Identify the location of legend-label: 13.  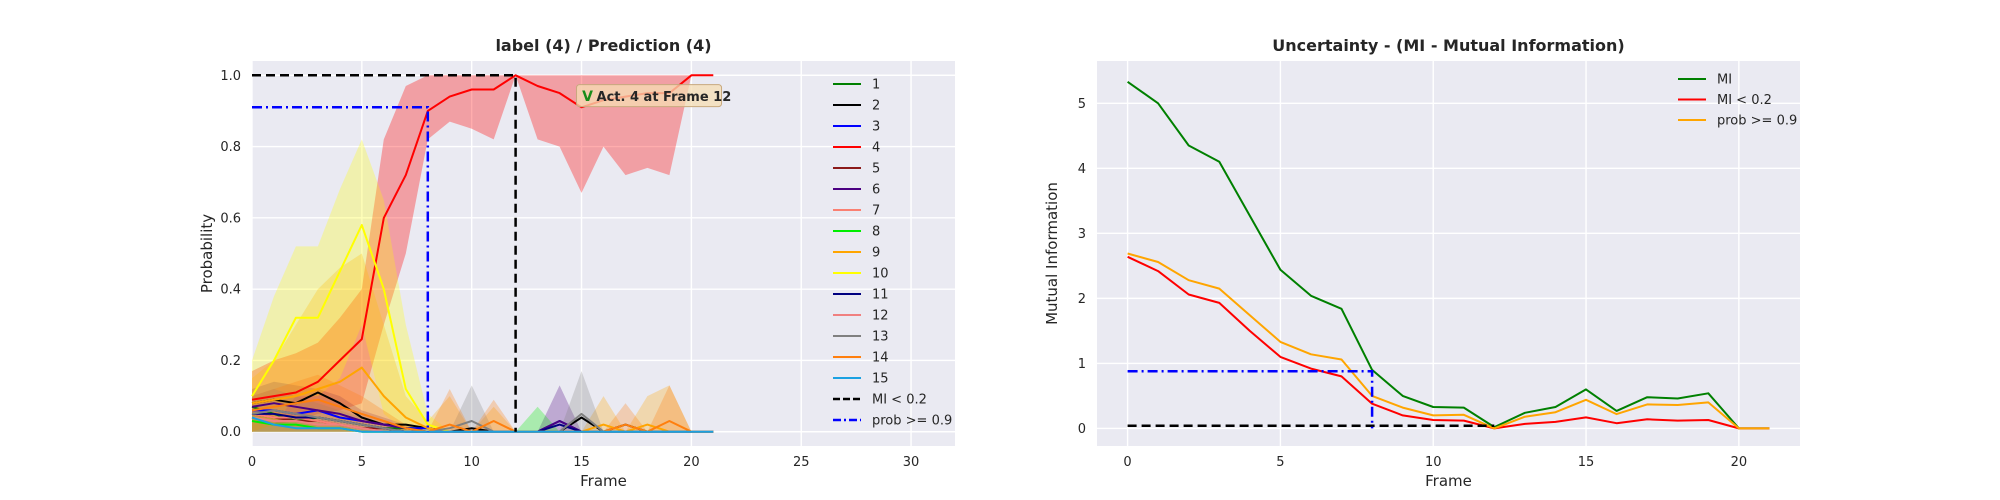
(880, 337).